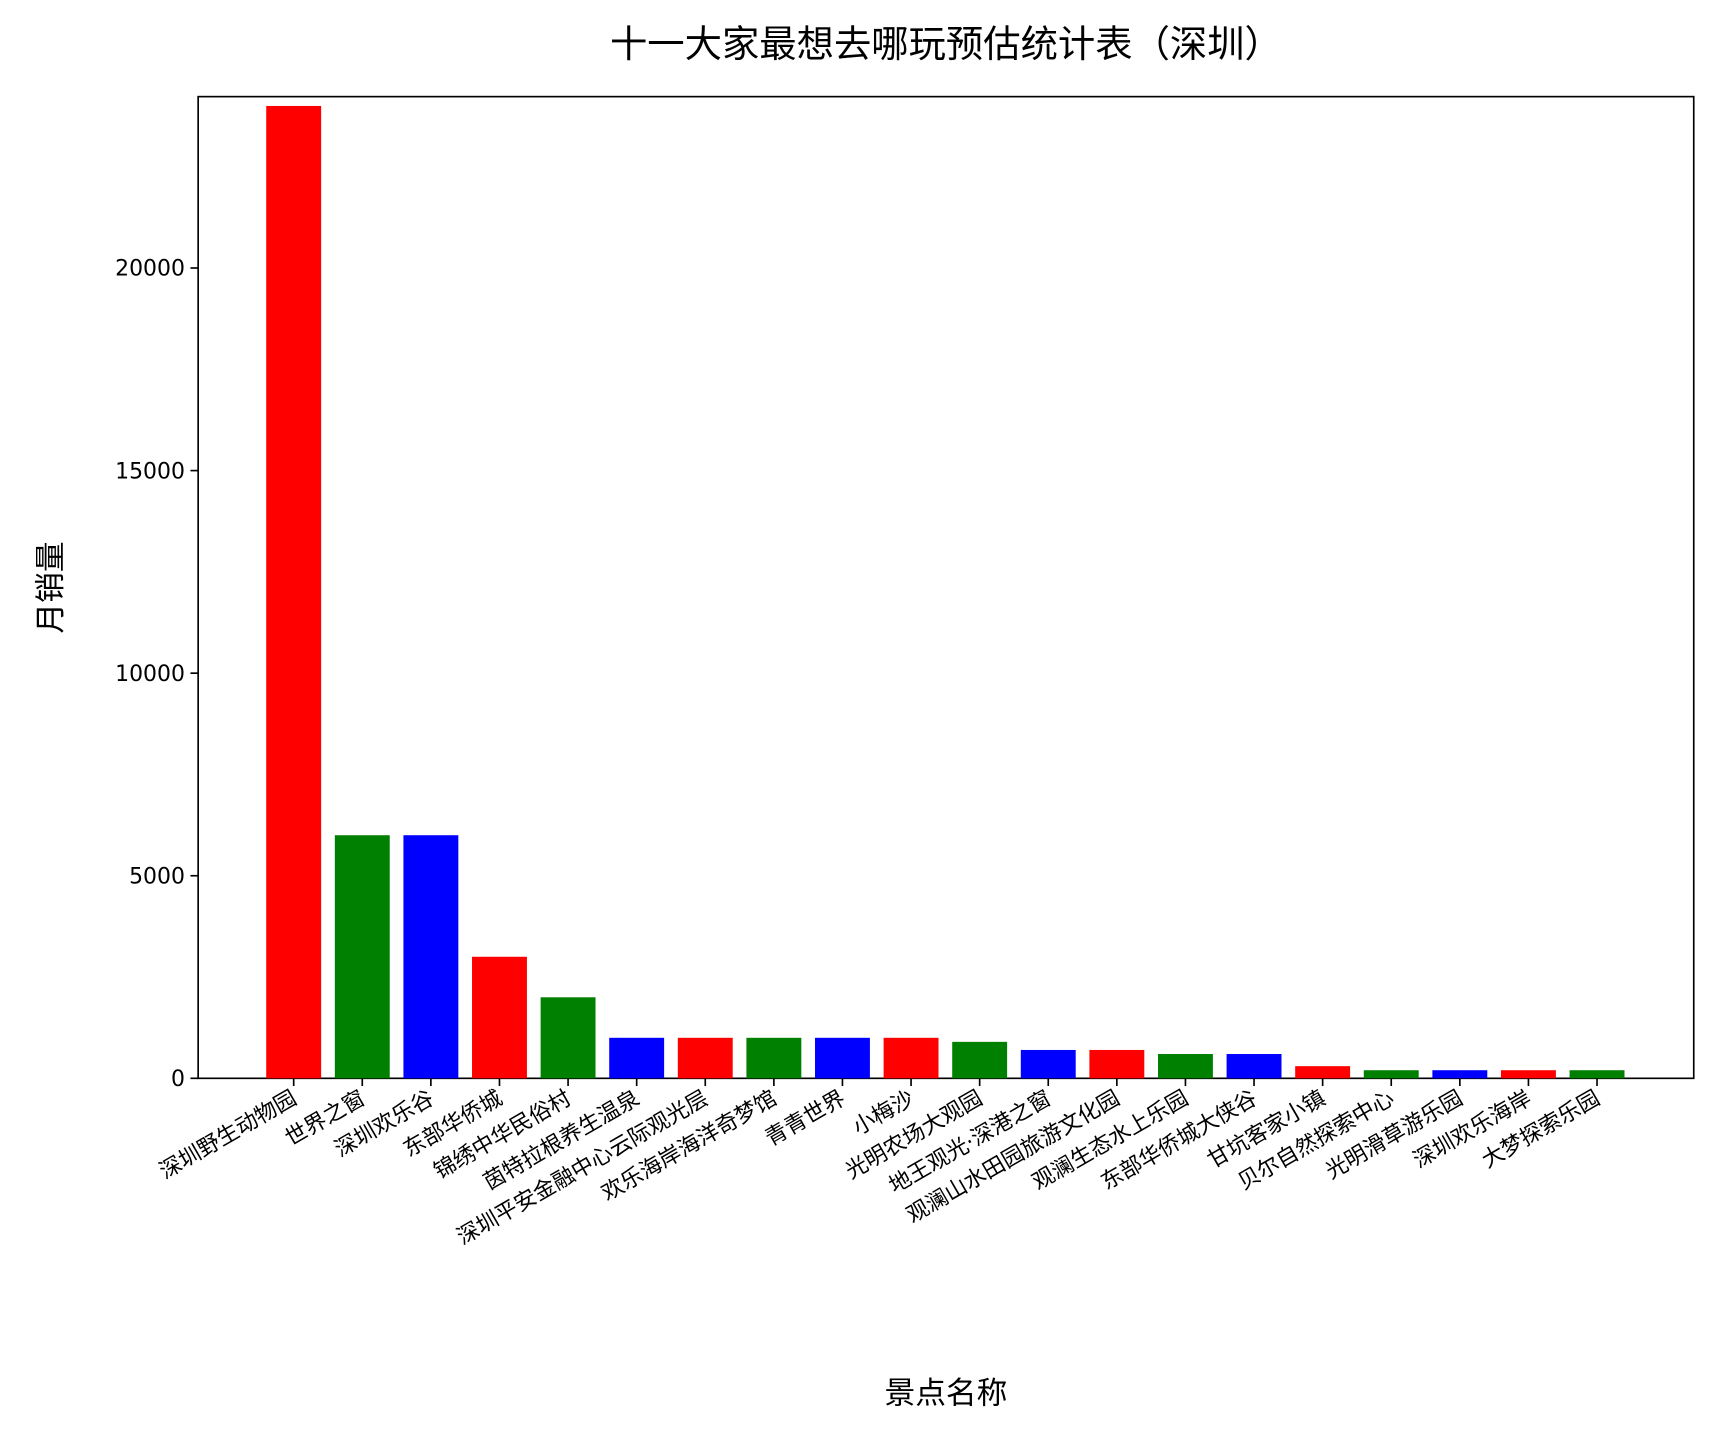 The width and height of the screenshot is (1714, 1433). I want to click on chart-title: 十一大家最想去哪玩预估统计表（深圳）, so click(946, 44).